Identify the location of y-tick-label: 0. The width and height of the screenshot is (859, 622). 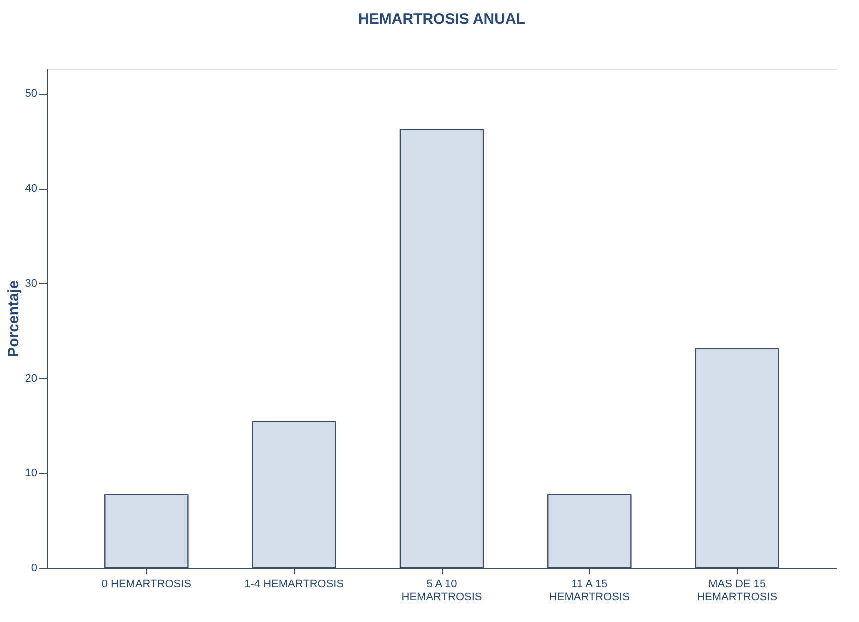
(34, 568).